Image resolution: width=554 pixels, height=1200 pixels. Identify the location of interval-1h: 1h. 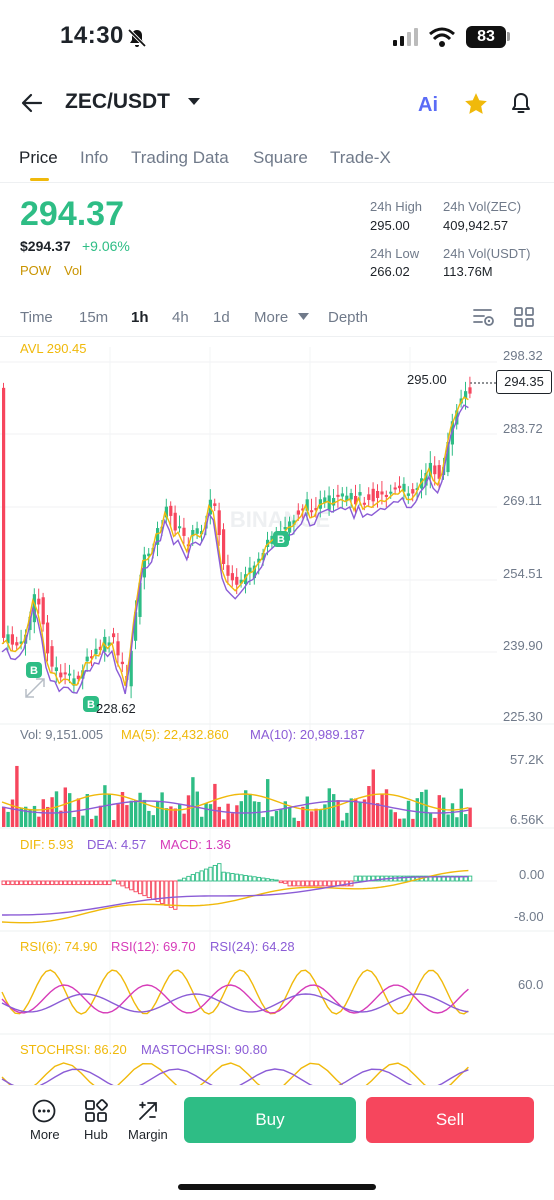
(140, 317).